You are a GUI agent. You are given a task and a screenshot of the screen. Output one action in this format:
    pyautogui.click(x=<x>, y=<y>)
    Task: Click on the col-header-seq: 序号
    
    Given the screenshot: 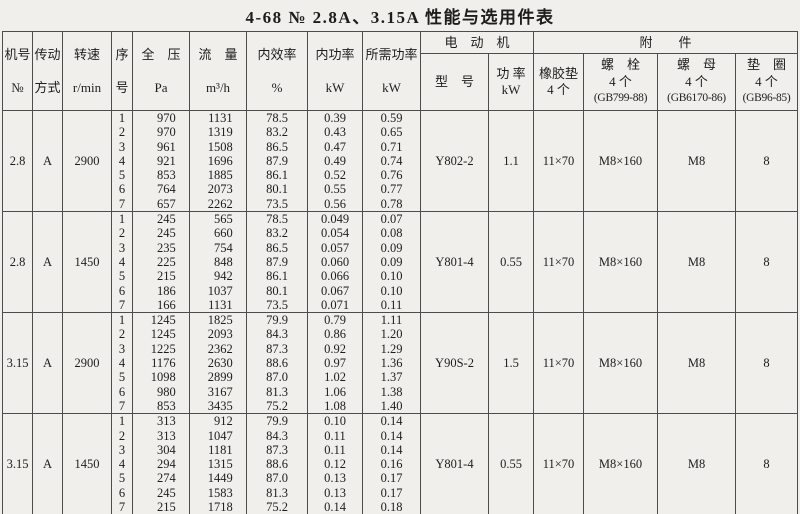 What is the action you would take?
    pyautogui.click(x=122, y=71)
    